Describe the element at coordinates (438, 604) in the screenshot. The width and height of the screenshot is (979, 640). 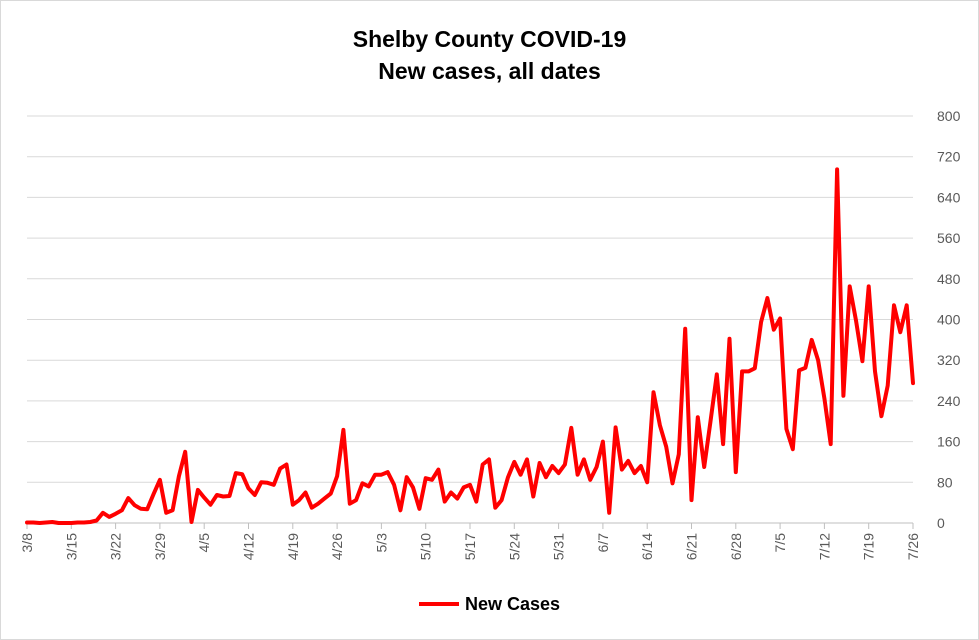
I see `legend-swatch-new-cases` at that location.